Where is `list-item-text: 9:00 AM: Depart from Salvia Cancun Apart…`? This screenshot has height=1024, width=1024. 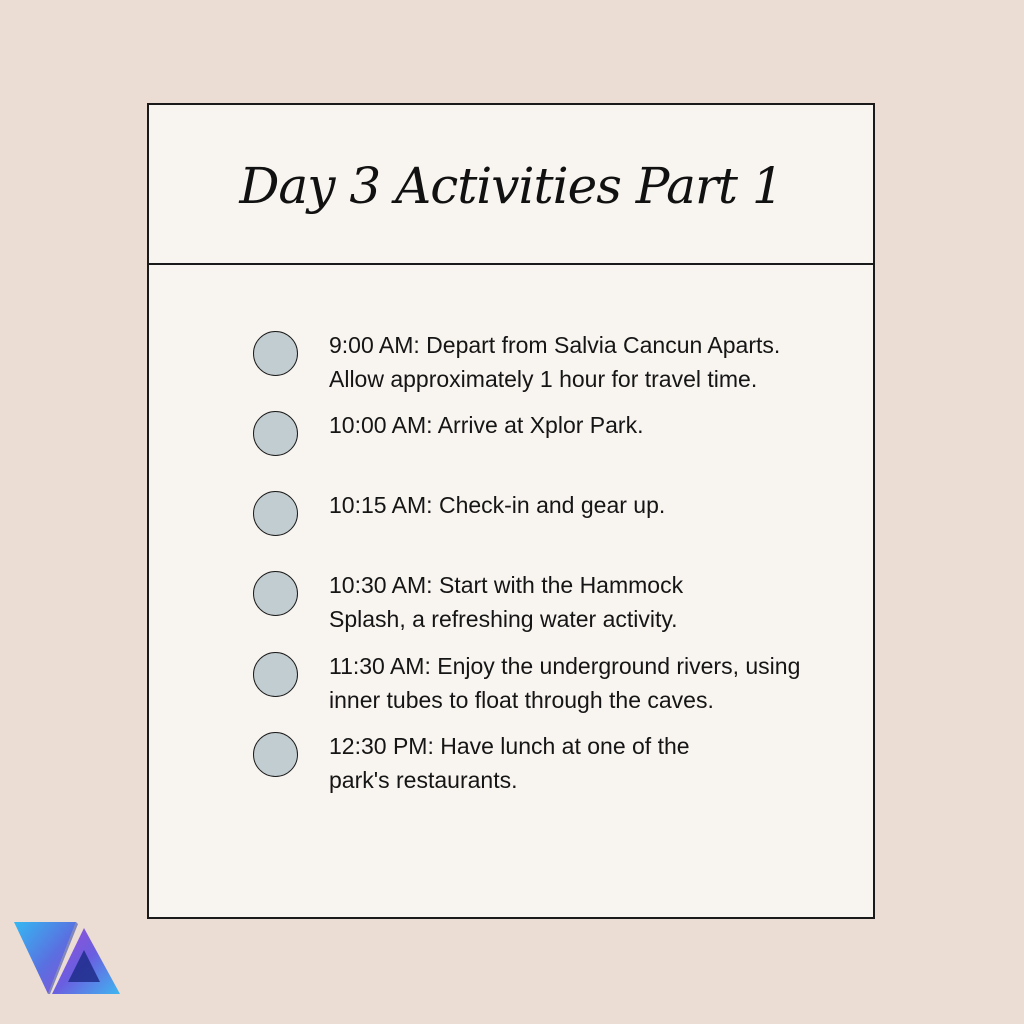 list-item-text: 9:00 AM: Depart from Salvia Cancun Apart… is located at coordinates (555, 362).